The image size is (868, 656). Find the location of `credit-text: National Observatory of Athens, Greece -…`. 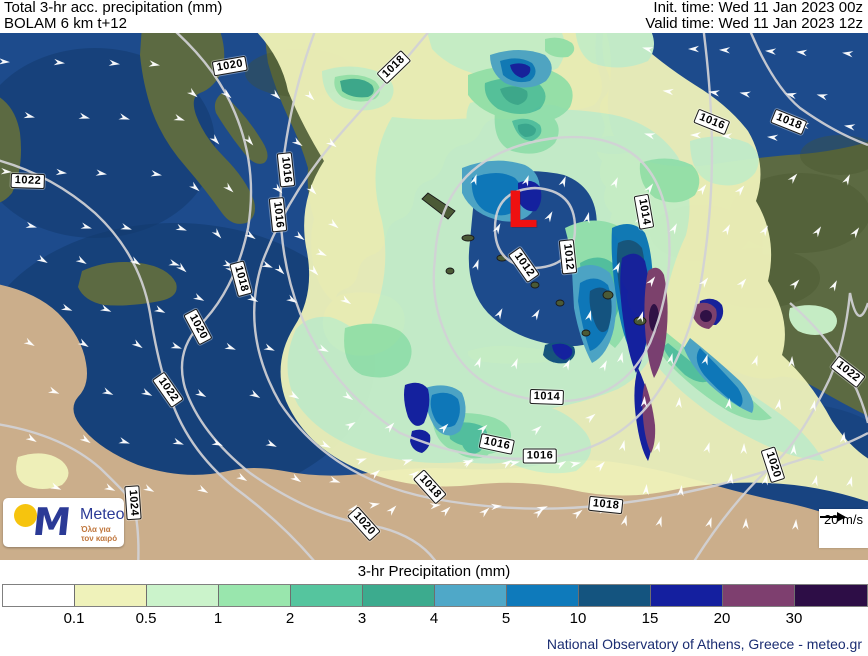

credit-text: National Observatory of Athens, Greece -… is located at coordinates (704, 644).